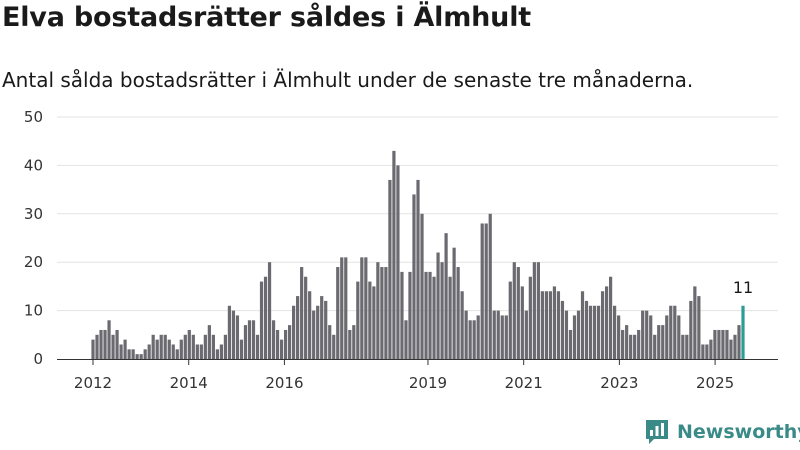 The width and height of the screenshot is (800, 450). Describe the element at coordinates (715, 383) in the screenshot. I see `x-tick-label: 2025` at that location.